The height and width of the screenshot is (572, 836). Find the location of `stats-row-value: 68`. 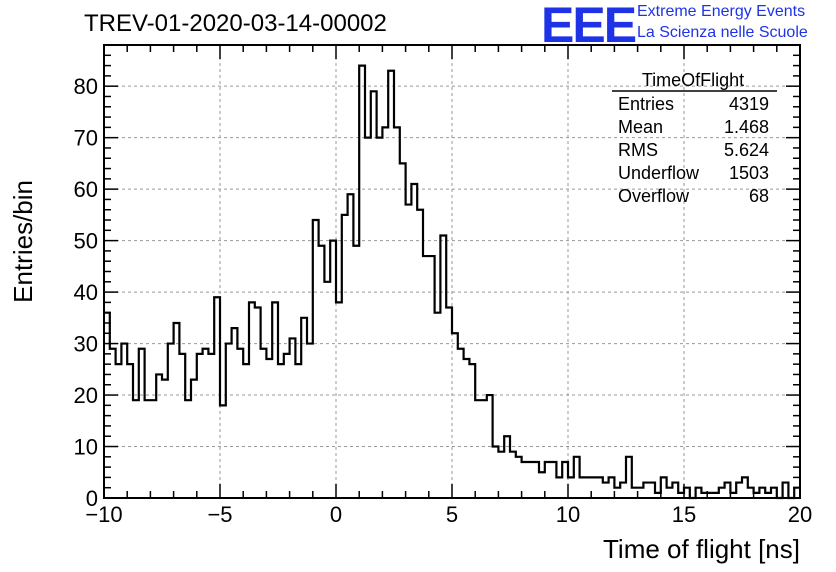

stats-row-value: 68 is located at coordinates (759, 196).